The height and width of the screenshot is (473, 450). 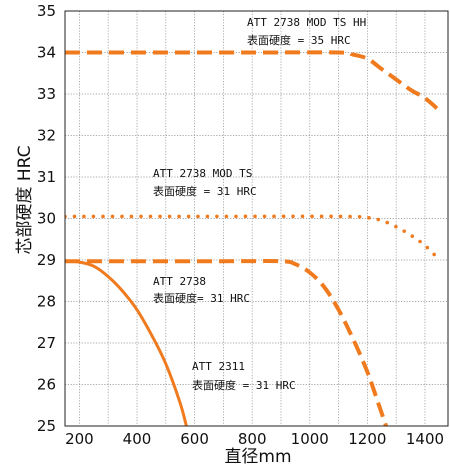 I want to click on x-tick-labels: 200 400 600 800 1000 1200 1400, so click(x=254, y=439).